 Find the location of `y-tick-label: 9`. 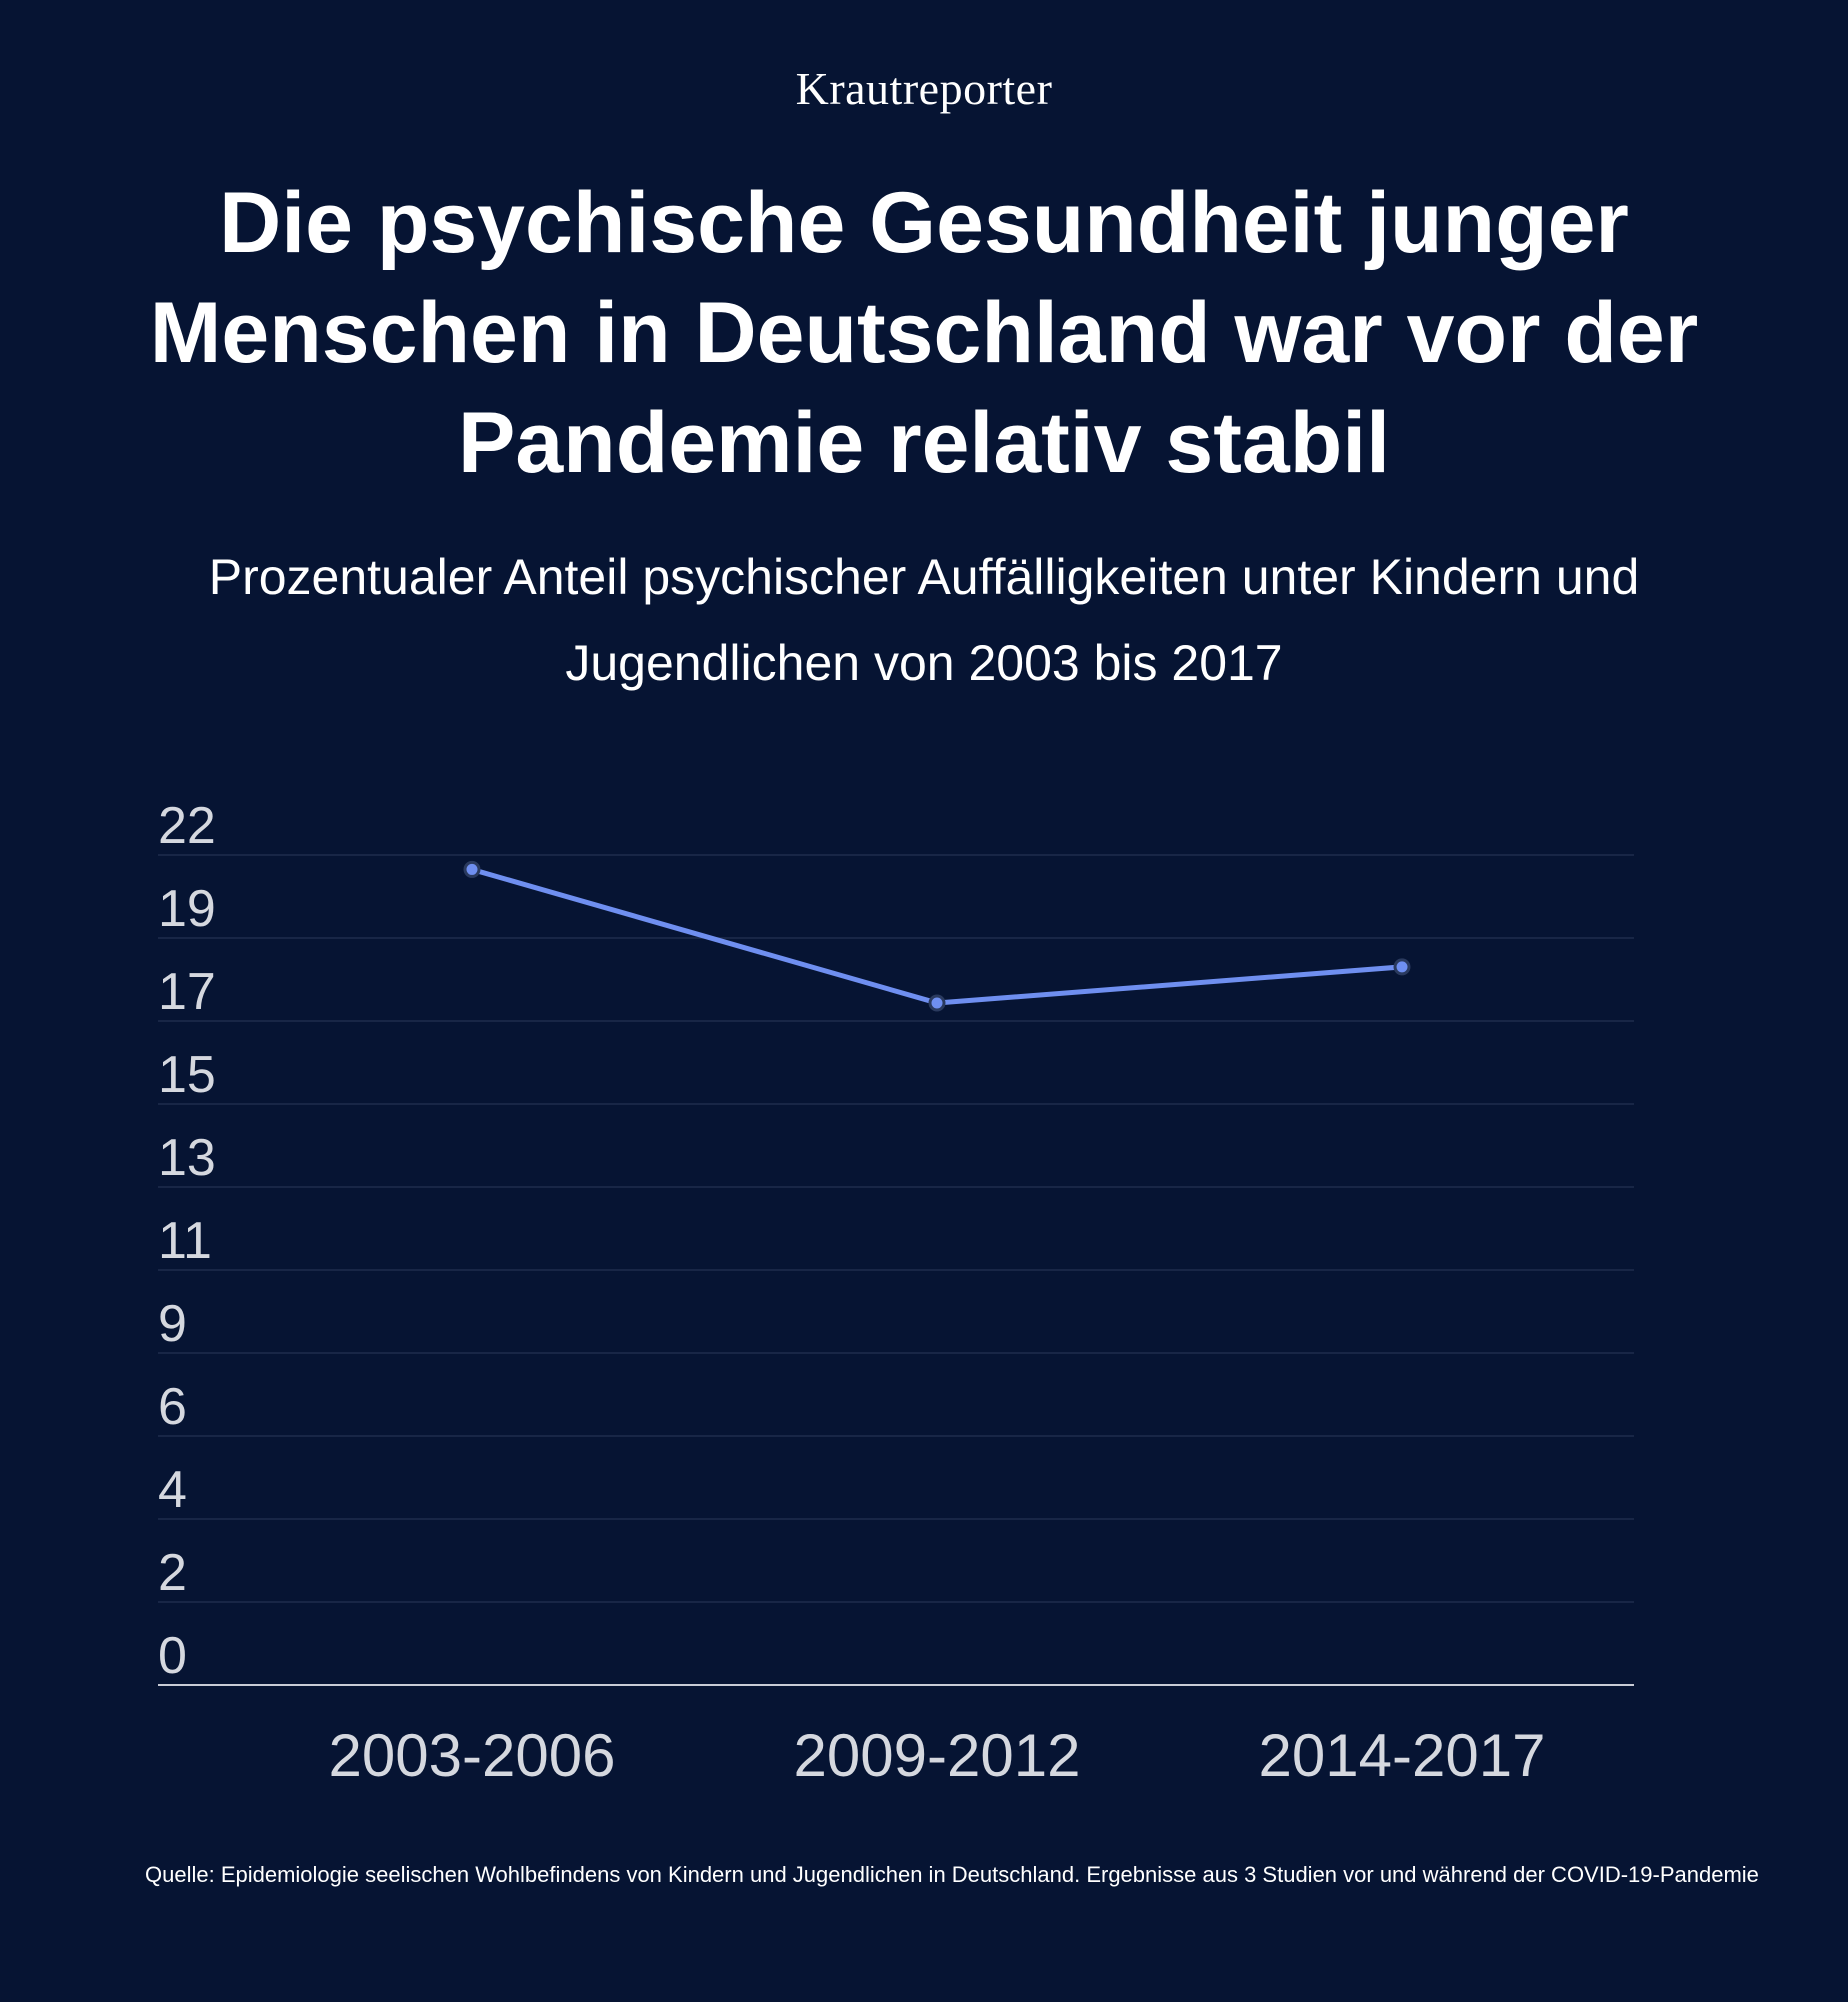

y-tick-label: 9 is located at coordinates (172, 1324).